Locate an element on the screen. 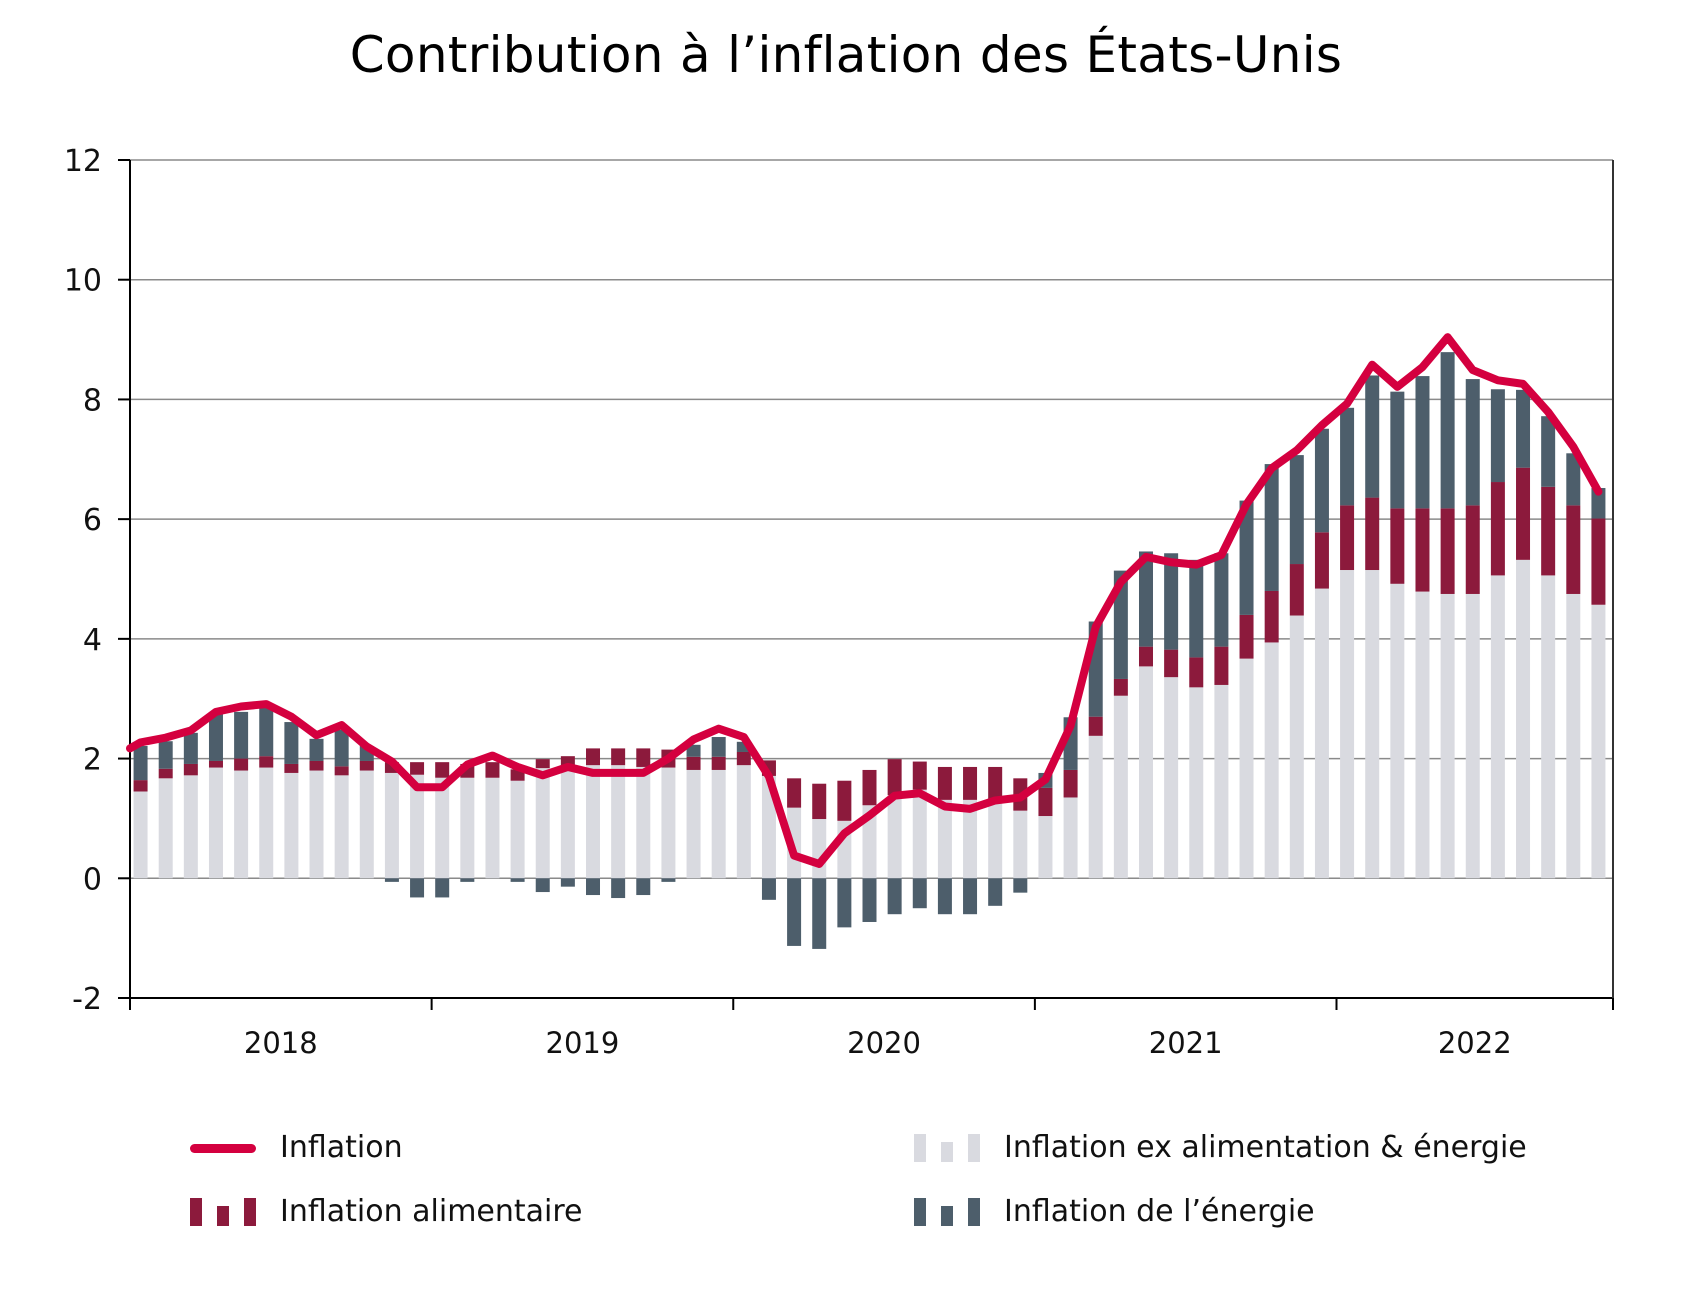 This screenshot has width=1692, height=1300. y-tick-label: -2 is located at coordinates (87, 999).